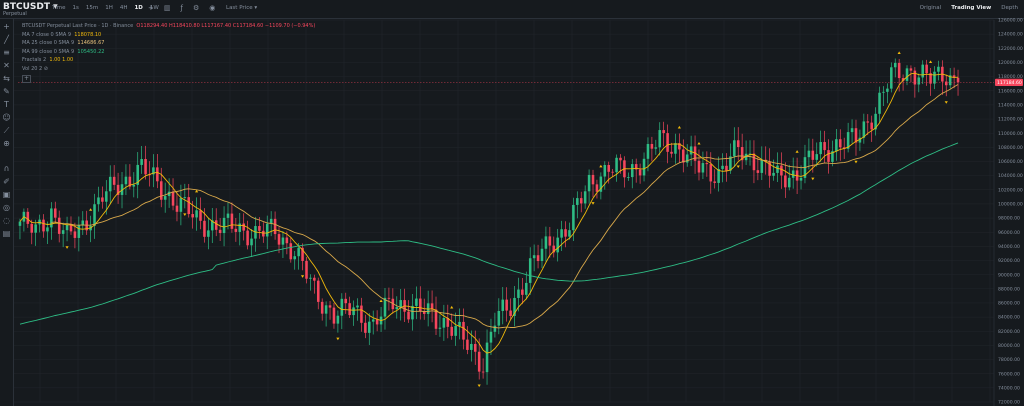 Image resolution: width=1024 pixels, height=406 pixels. What do you see at coordinates (109, 8) in the screenshot?
I see `interval-1h: 1H` at bounding box center [109, 8].